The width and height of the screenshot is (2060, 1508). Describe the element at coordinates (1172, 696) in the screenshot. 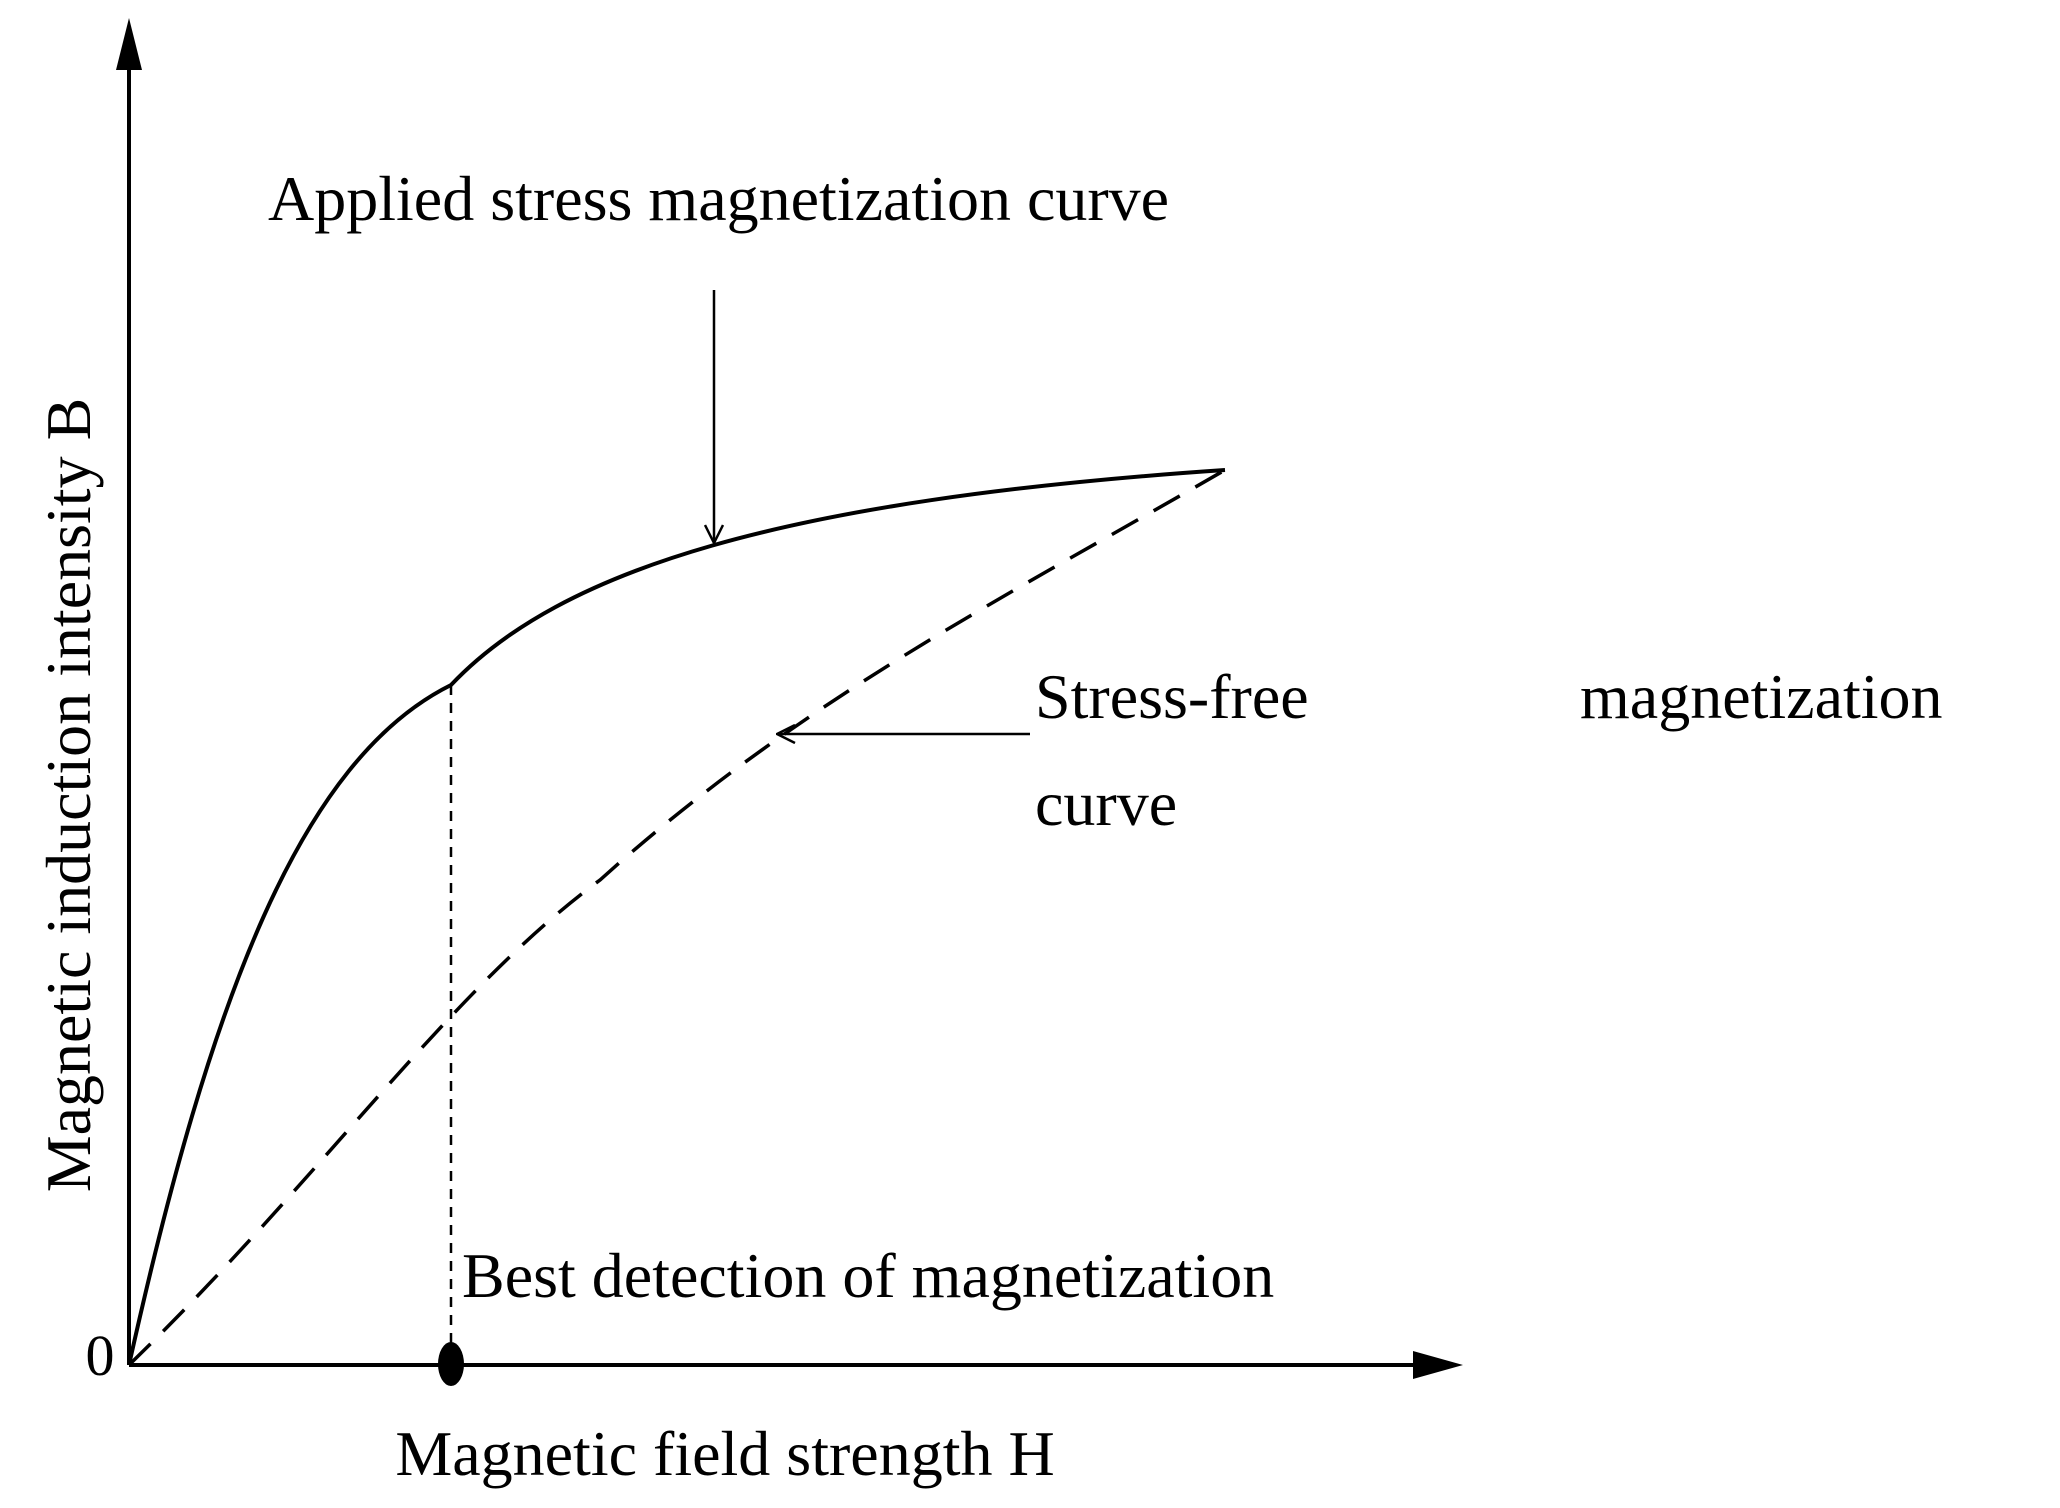

I see `stress-free-label-part1: Stress-free` at that location.